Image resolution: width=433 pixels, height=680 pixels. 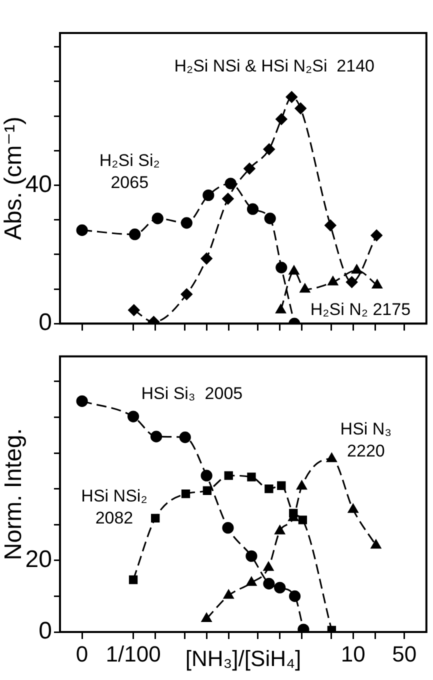 What do you see at coordinates (38, 184) in the screenshot?
I see `y-tick-label: 40` at bounding box center [38, 184].